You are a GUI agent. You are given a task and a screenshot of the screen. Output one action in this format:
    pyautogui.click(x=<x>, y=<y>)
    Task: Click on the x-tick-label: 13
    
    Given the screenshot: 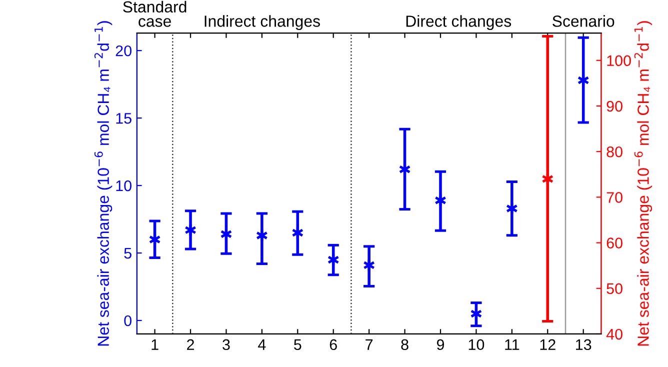 What is the action you would take?
    pyautogui.click(x=584, y=344)
    